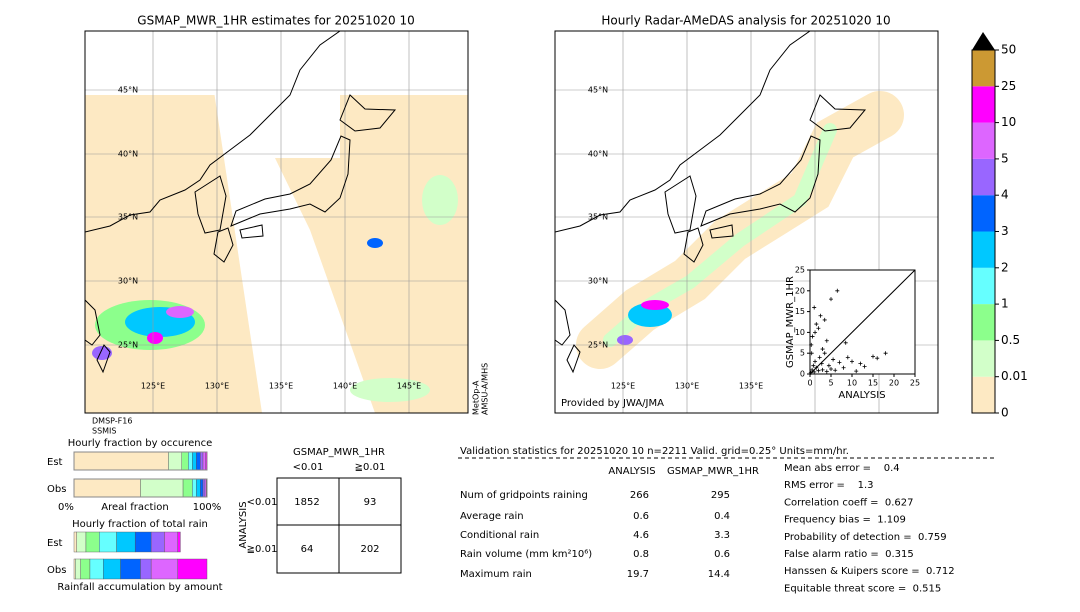 The height and width of the screenshot is (612, 1080). Describe the element at coordinates (1005, 158) in the screenshot. I see `colorbar-label: 5` at that location.